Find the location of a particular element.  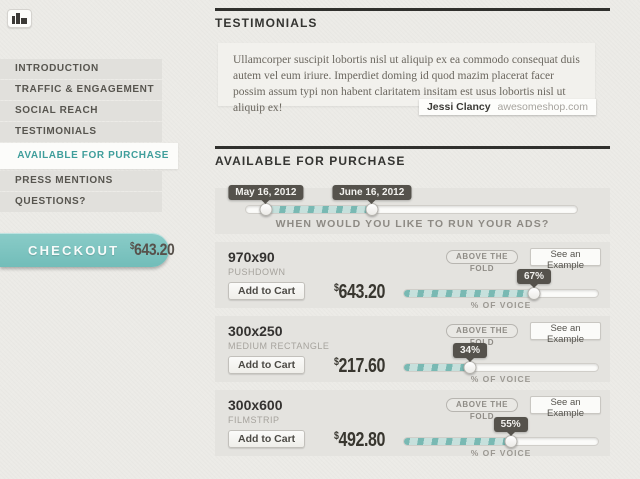

sidebar-item-social-reach: SOCIAL REACH is located at coordinates (81, 111).